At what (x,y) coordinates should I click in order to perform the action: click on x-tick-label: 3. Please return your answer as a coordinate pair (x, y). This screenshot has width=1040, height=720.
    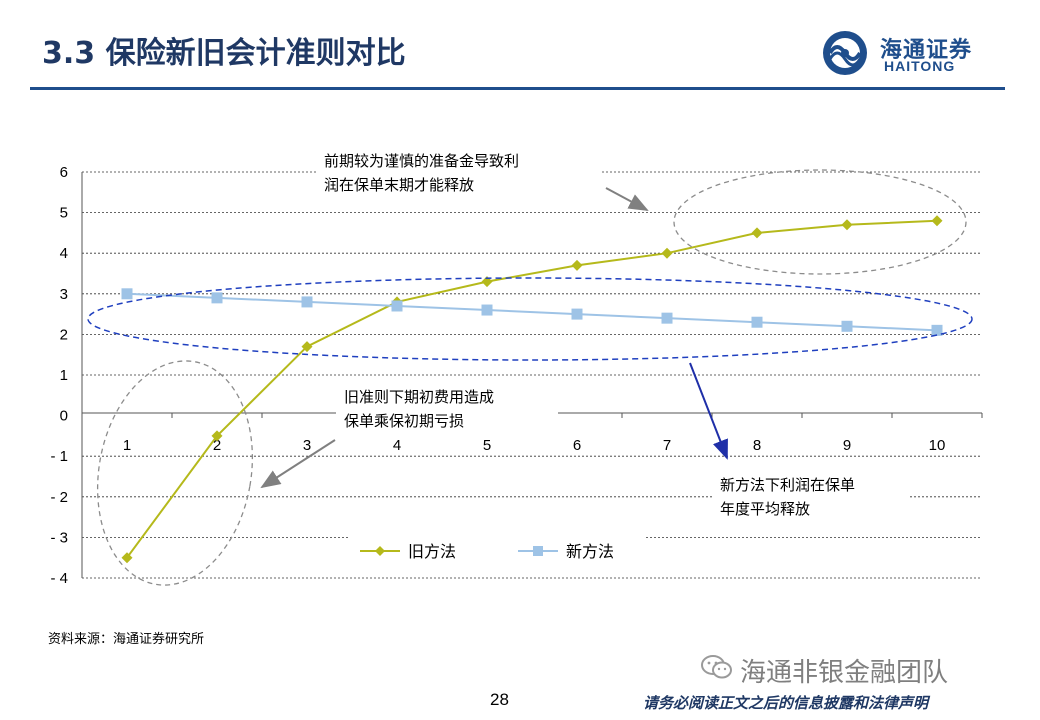
    Looking at the image, I should click on (307, 445).